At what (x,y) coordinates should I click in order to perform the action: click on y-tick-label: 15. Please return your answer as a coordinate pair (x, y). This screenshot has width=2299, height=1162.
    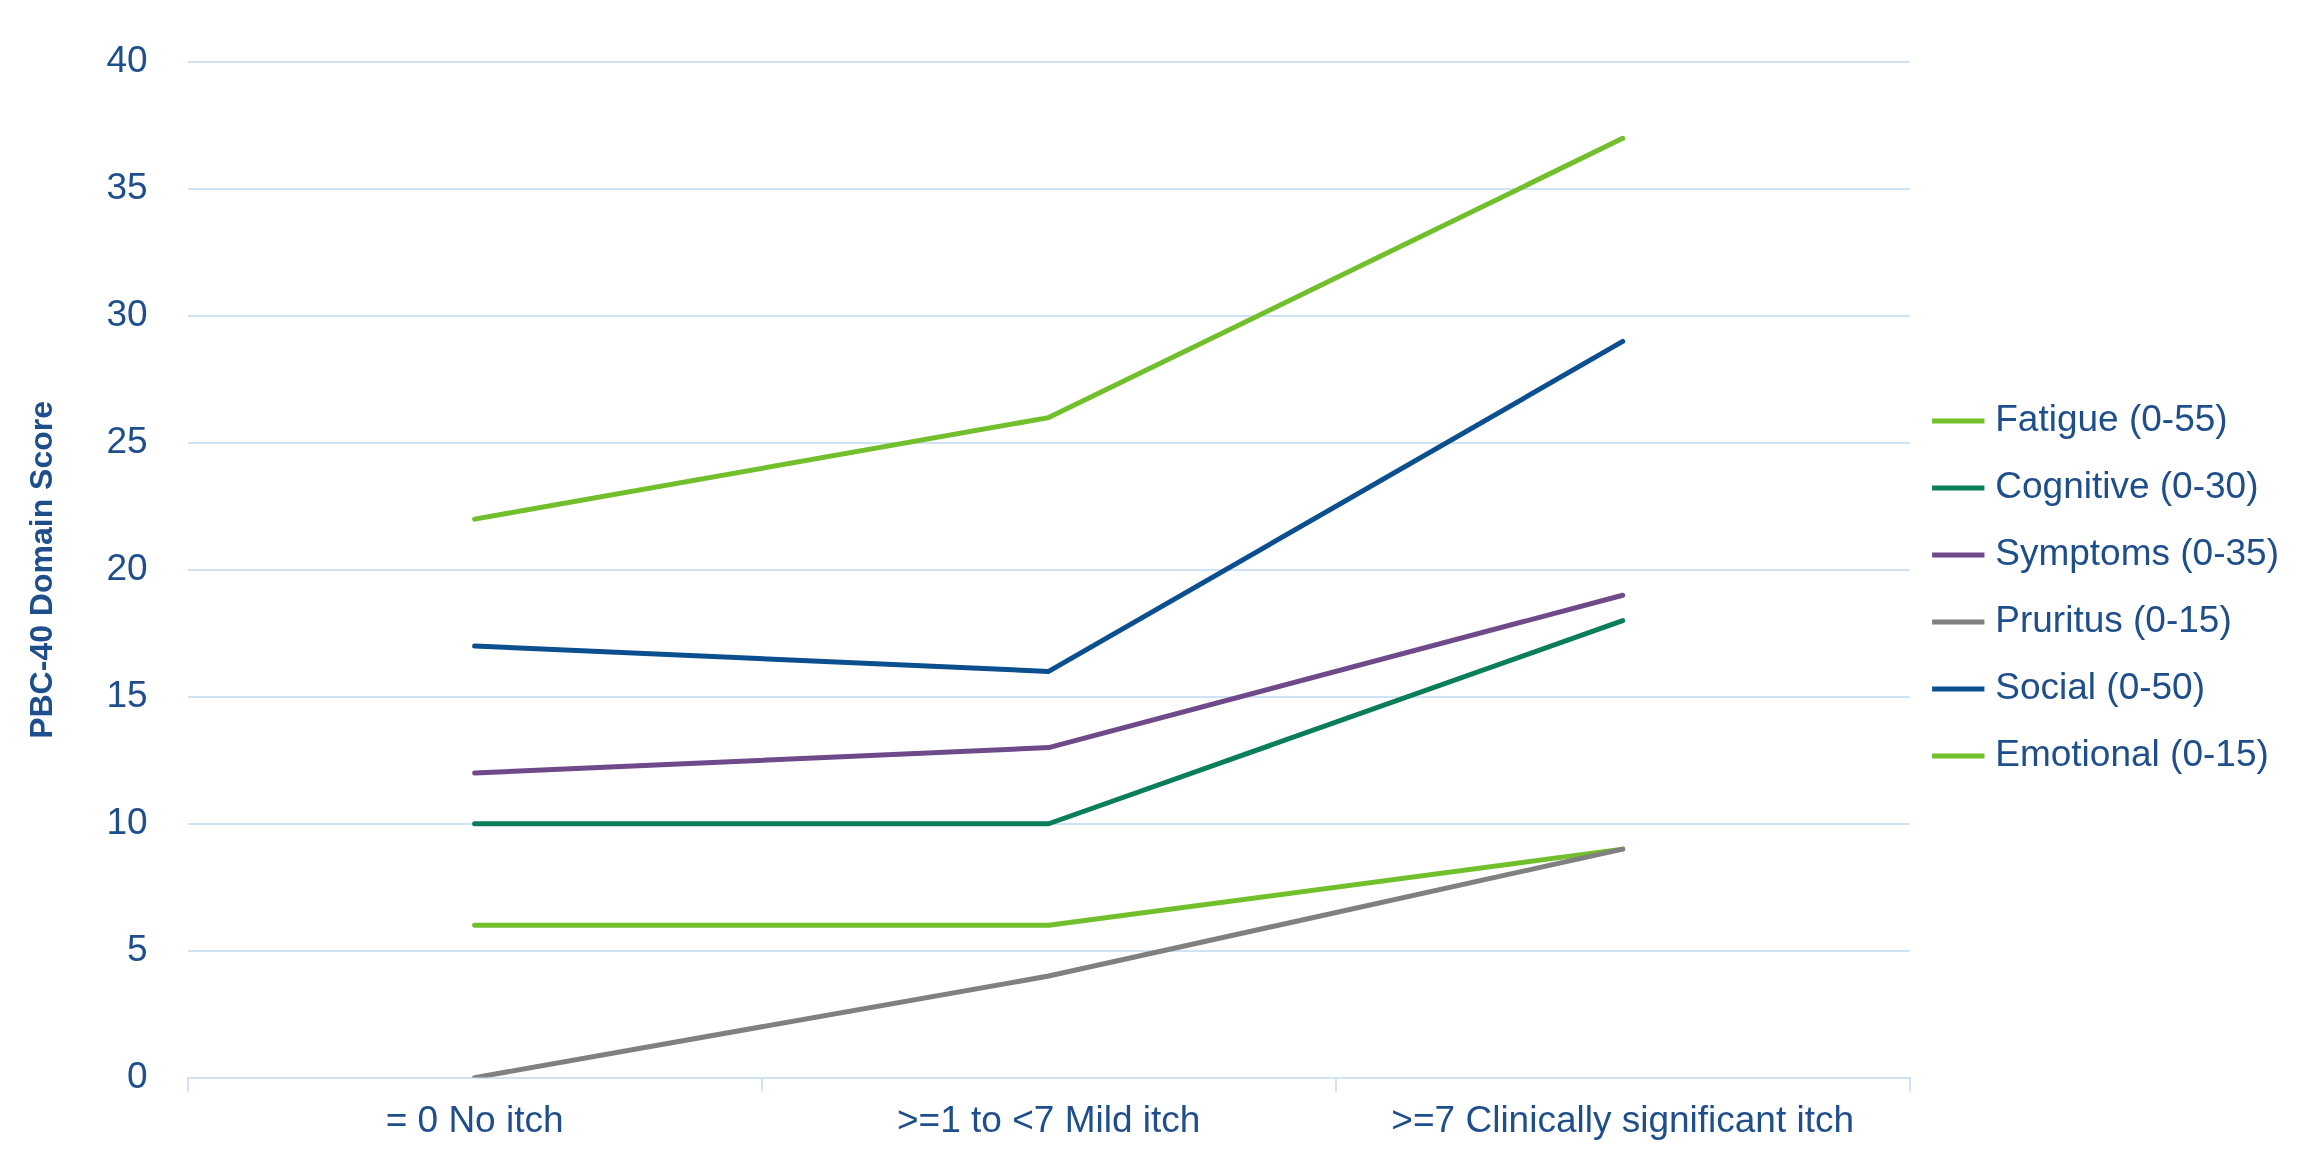
    Looking at the image, I should click on (127, 695).